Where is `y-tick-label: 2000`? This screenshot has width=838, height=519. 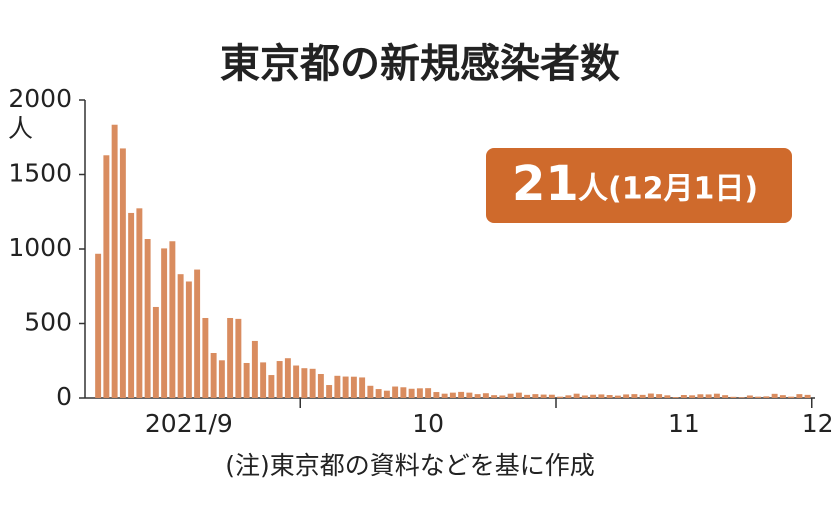 y-tick-label: 2000 is located at coordinates (40, 98).